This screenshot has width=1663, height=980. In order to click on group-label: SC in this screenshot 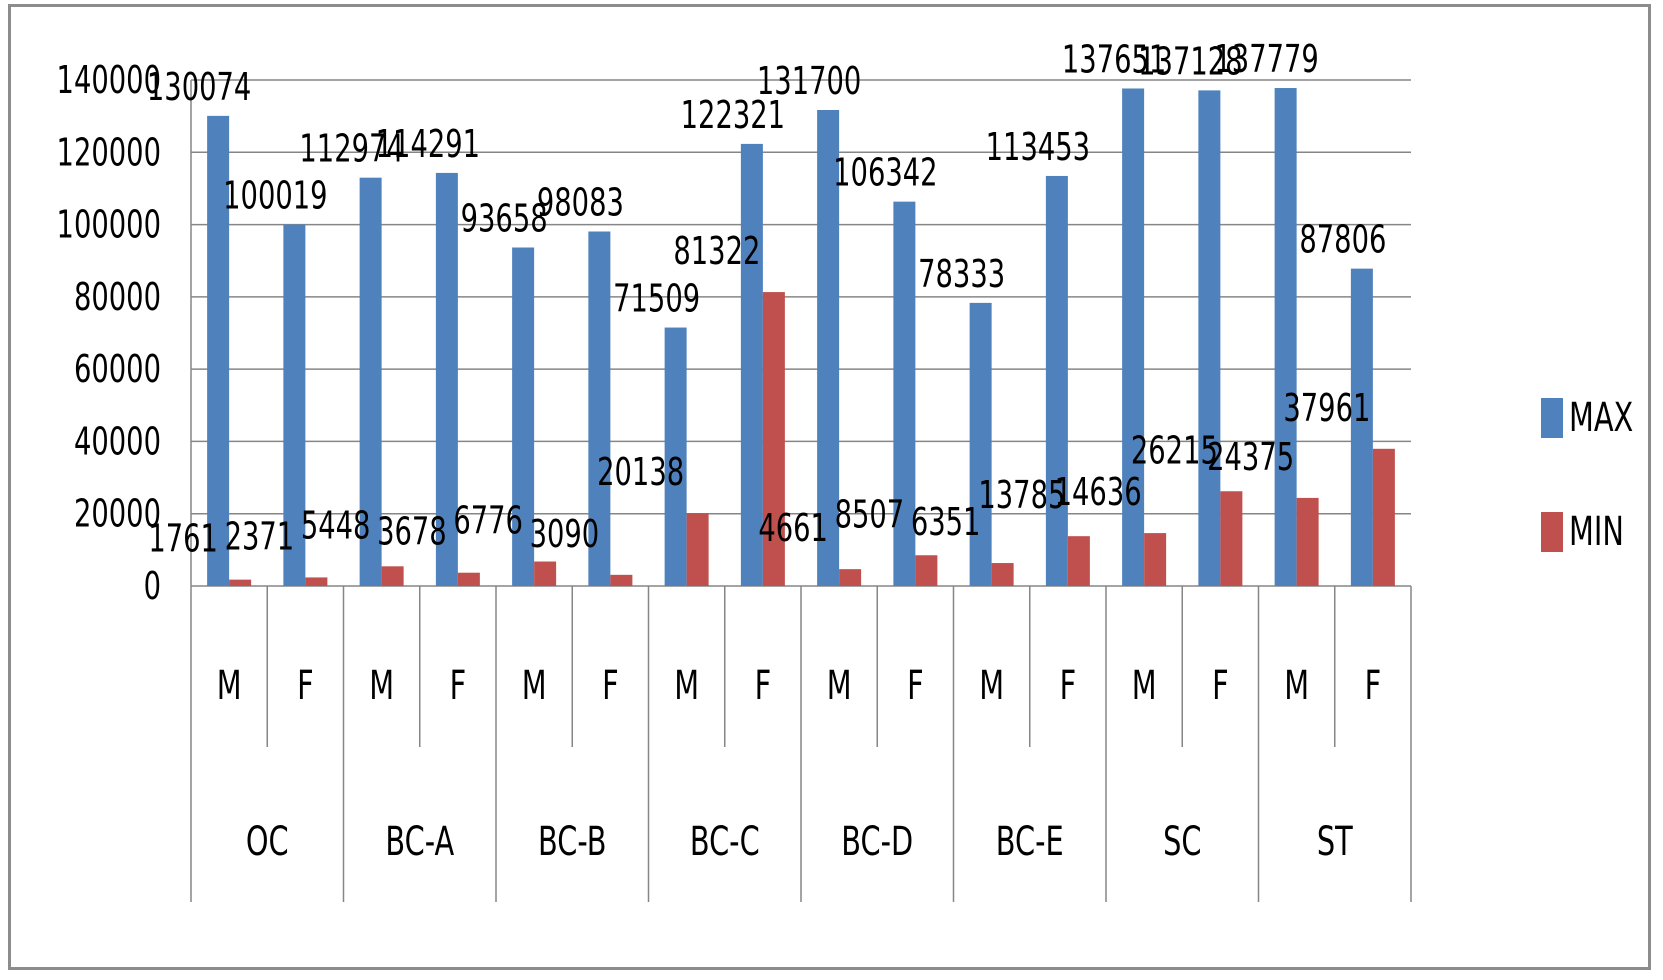, I will do `click(1182, 842)`.